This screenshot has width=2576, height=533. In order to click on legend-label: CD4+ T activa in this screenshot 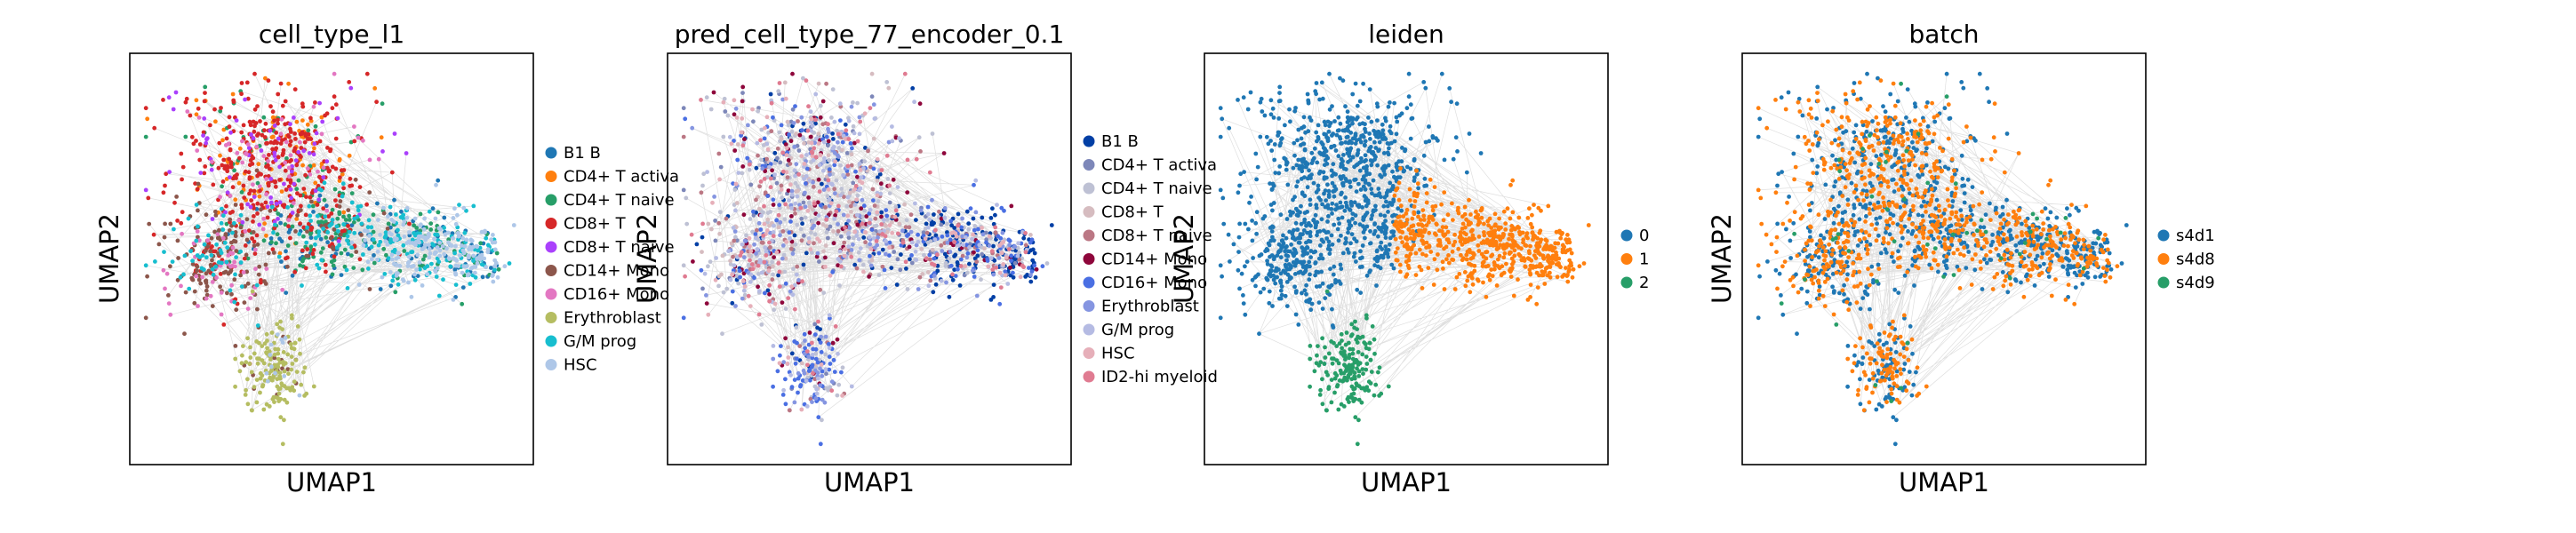, I will do `click(621, 177)`.